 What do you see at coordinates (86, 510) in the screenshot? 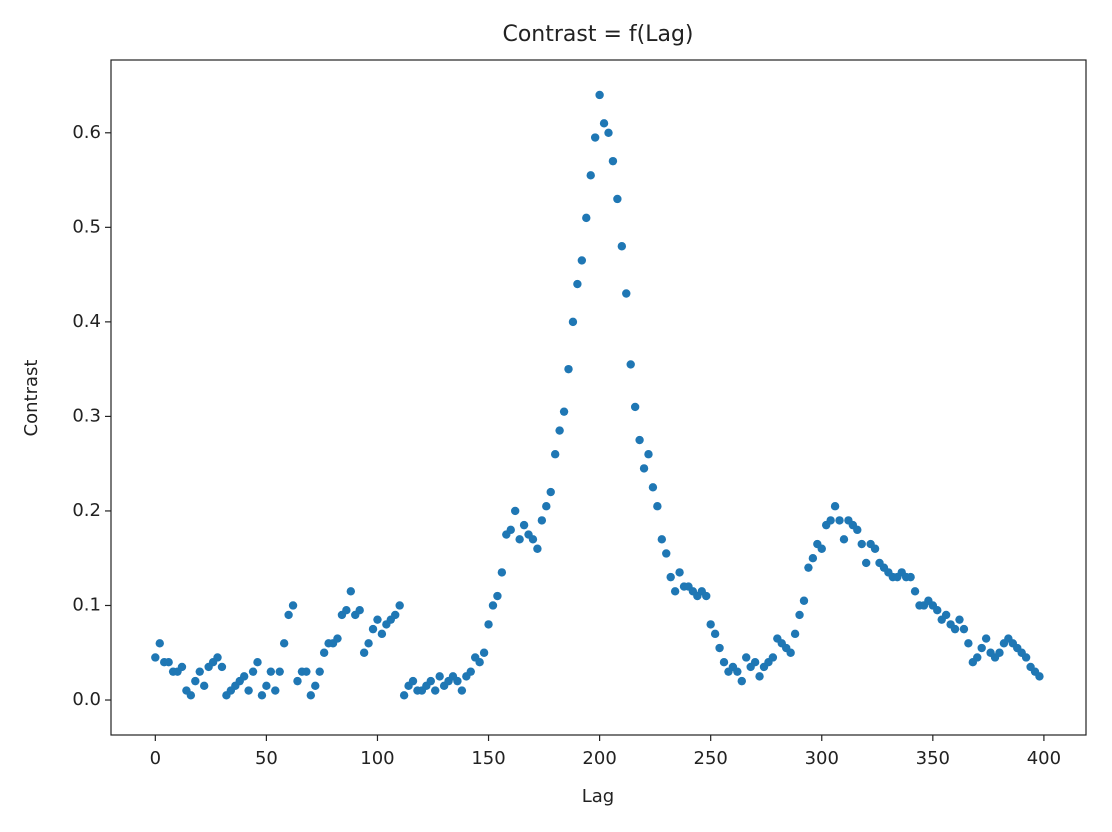
I see `y-tick-label: 0.2` at bounding box center [86, 510].